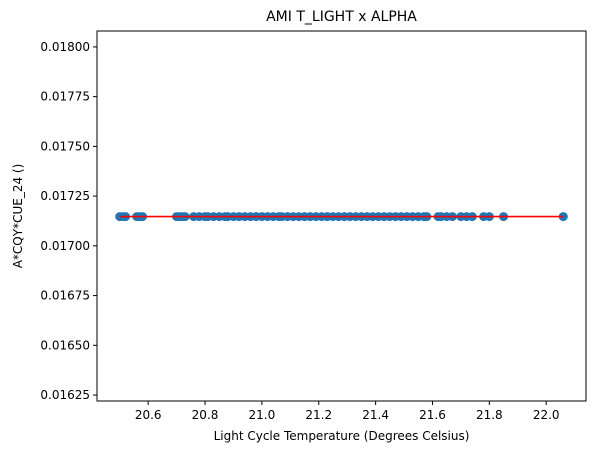 This screenshot has width=603, height=453. Describe the element at coordinates (563, 217) in the screenshot. I see `data-point` at that location.